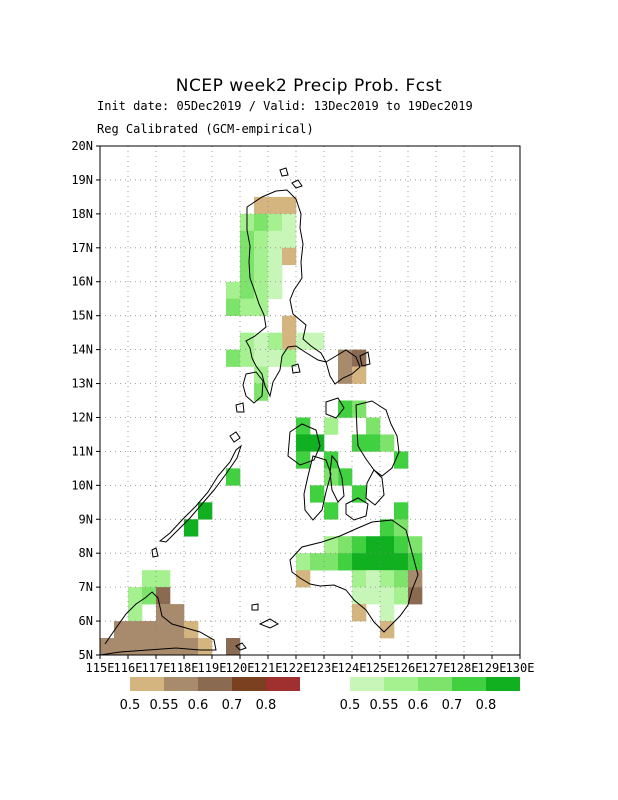 The image size is (618, 800). I want to click on y-tick-label: 10N, so click(82, 485).